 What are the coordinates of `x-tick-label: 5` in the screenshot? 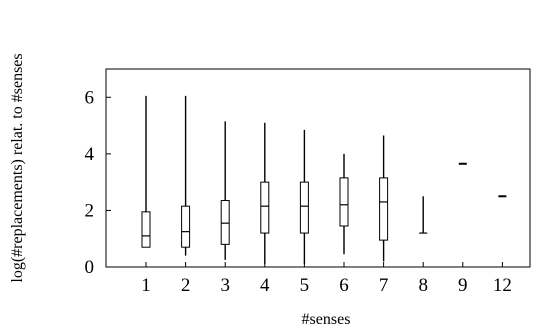 It's located at (305, 285).